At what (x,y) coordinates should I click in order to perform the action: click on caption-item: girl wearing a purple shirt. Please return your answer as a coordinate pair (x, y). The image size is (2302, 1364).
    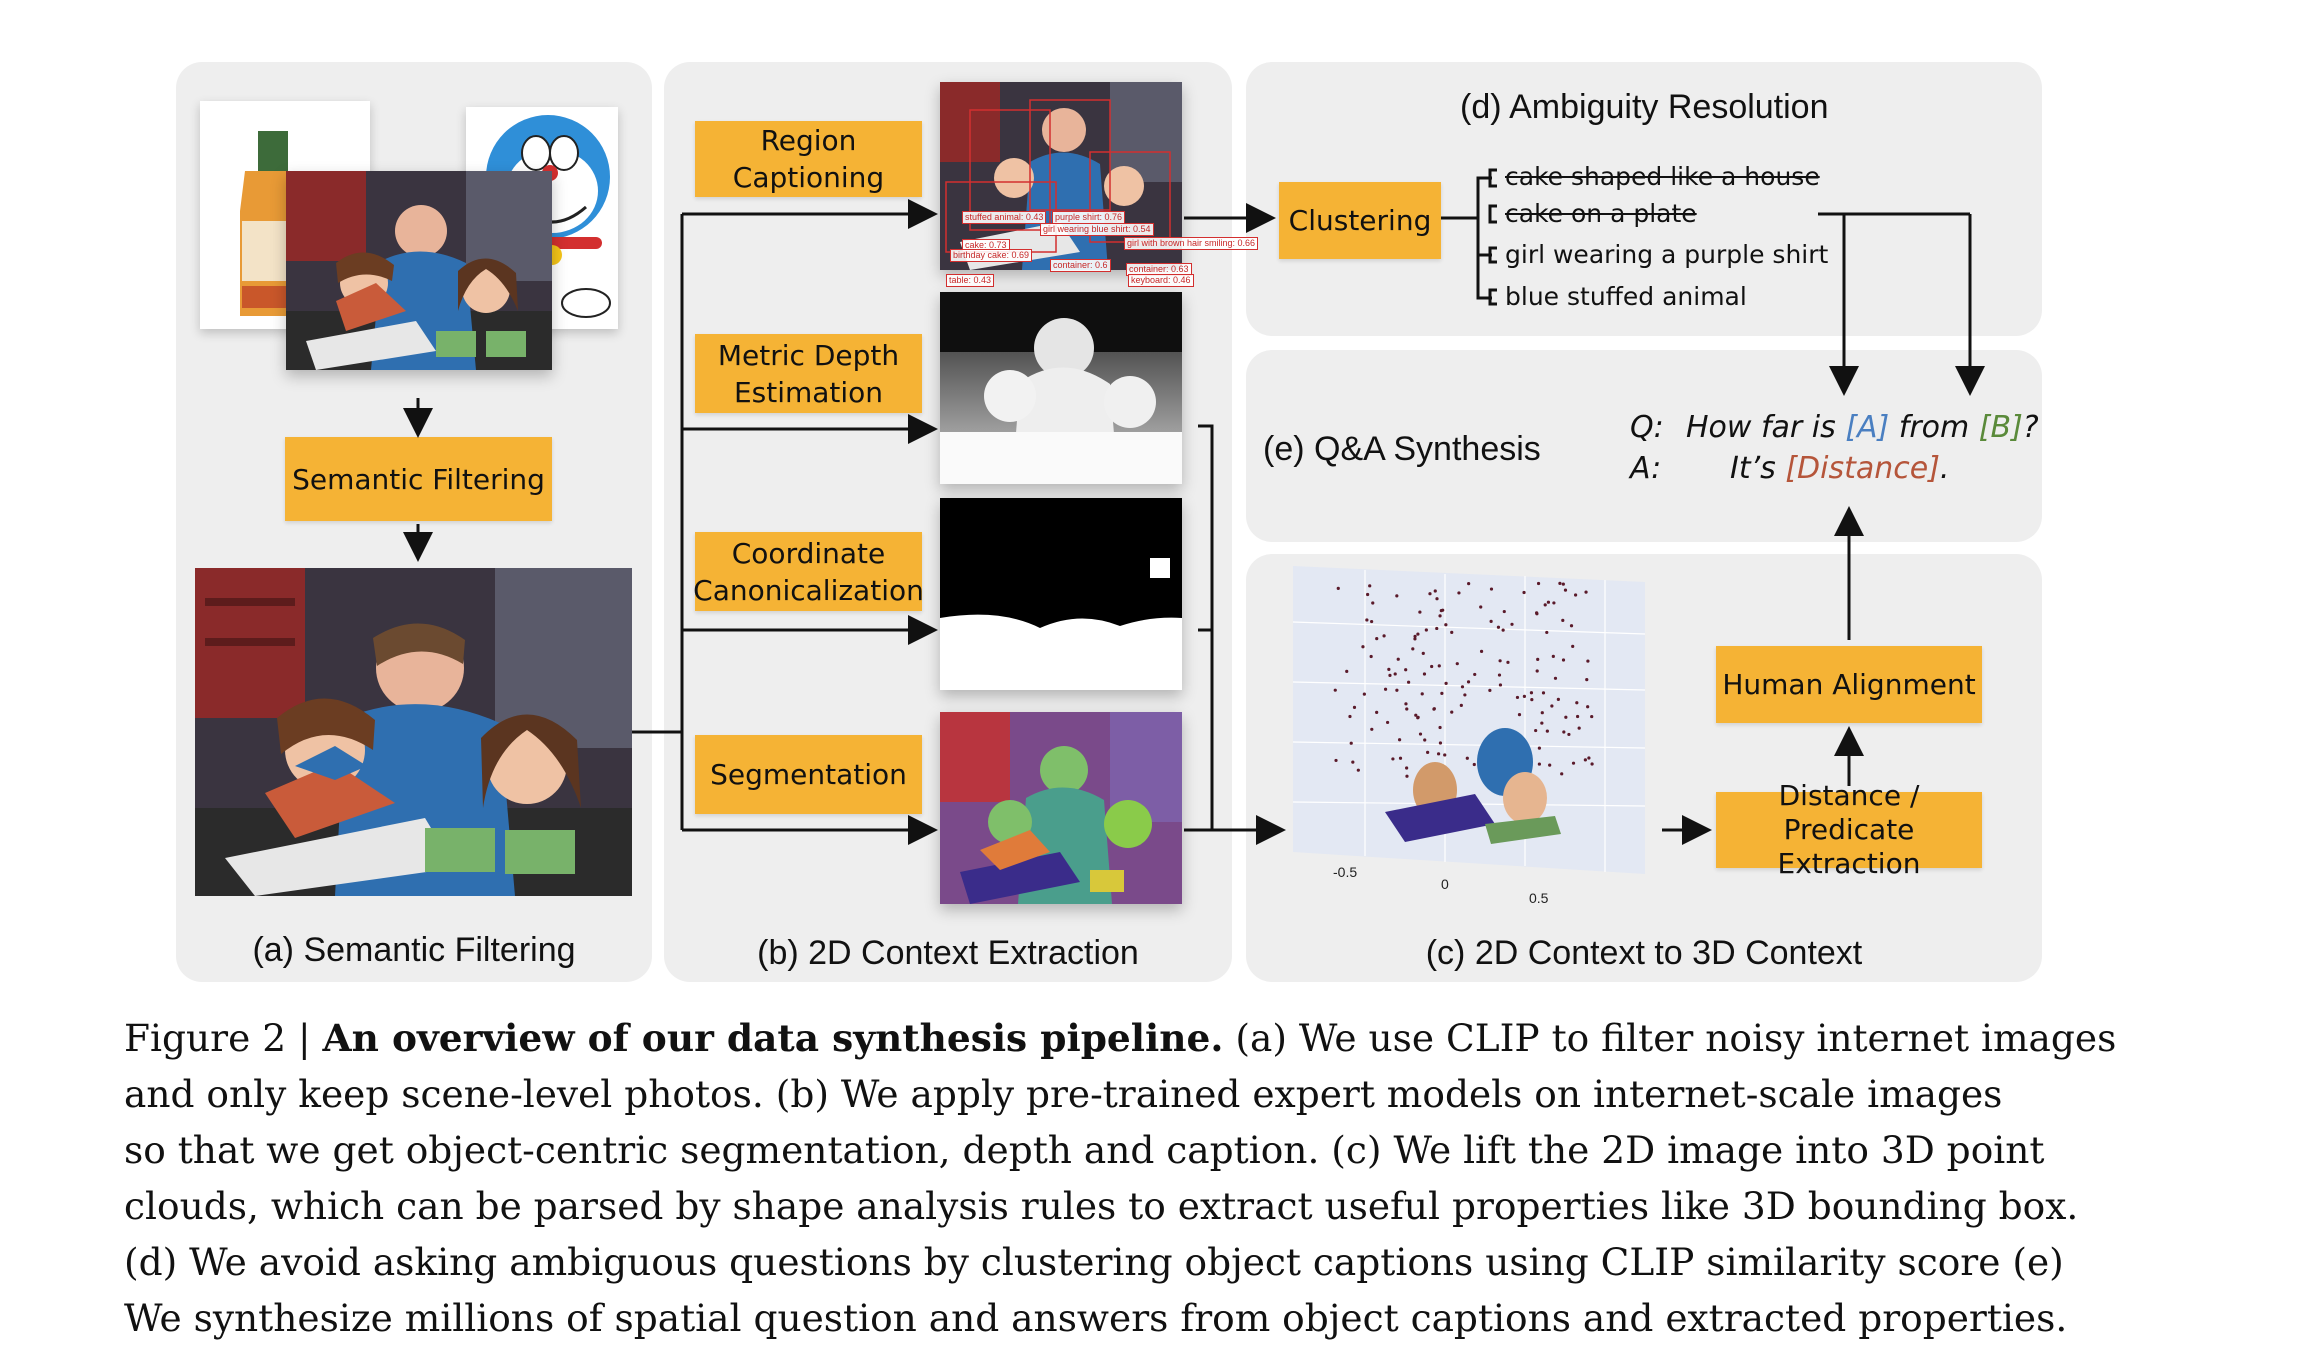
    Looking at the image, I should click on (1667, 254).